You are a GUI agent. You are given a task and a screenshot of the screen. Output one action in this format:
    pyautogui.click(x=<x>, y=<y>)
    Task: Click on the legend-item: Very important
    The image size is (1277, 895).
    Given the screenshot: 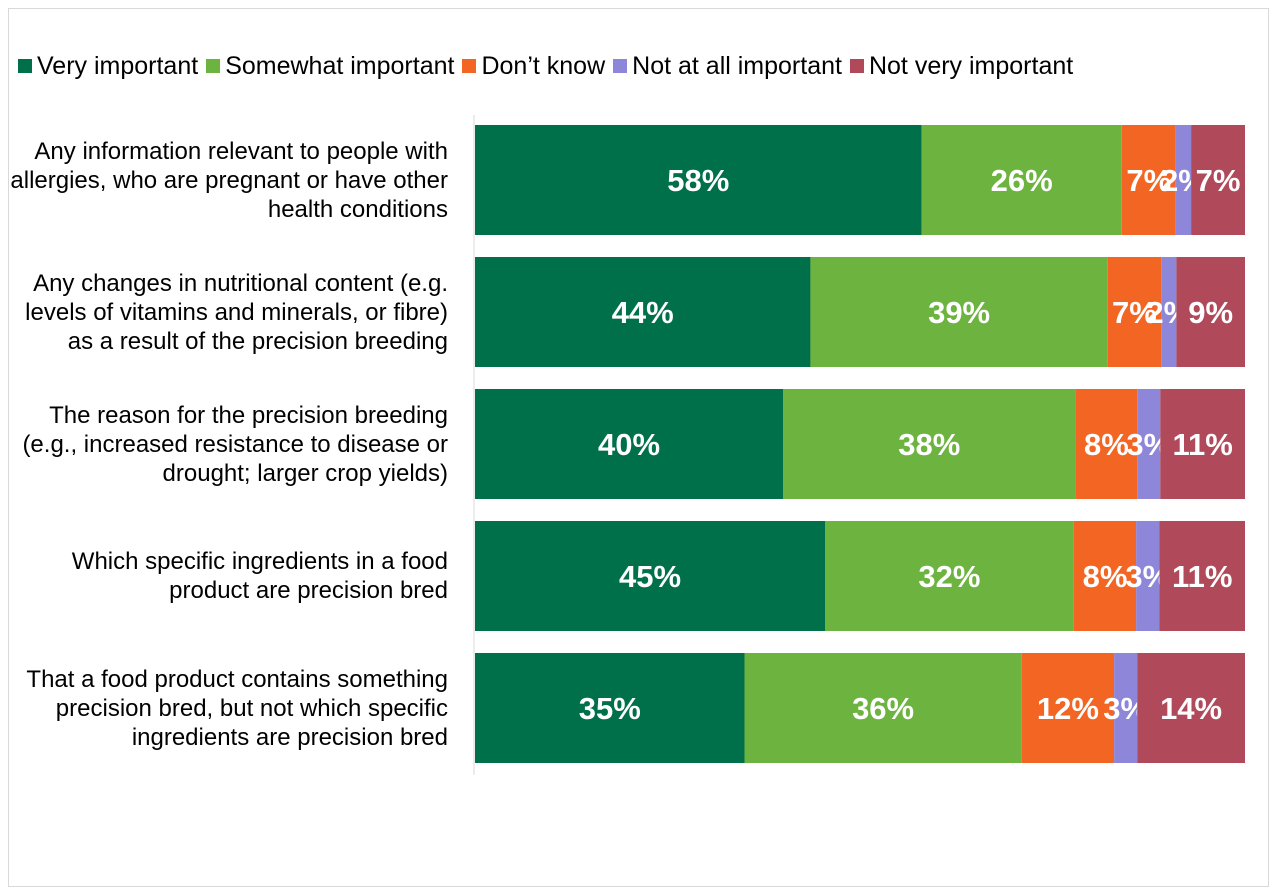 What is the action you would take?
    pyautogui.click(x=108, y=66)
    